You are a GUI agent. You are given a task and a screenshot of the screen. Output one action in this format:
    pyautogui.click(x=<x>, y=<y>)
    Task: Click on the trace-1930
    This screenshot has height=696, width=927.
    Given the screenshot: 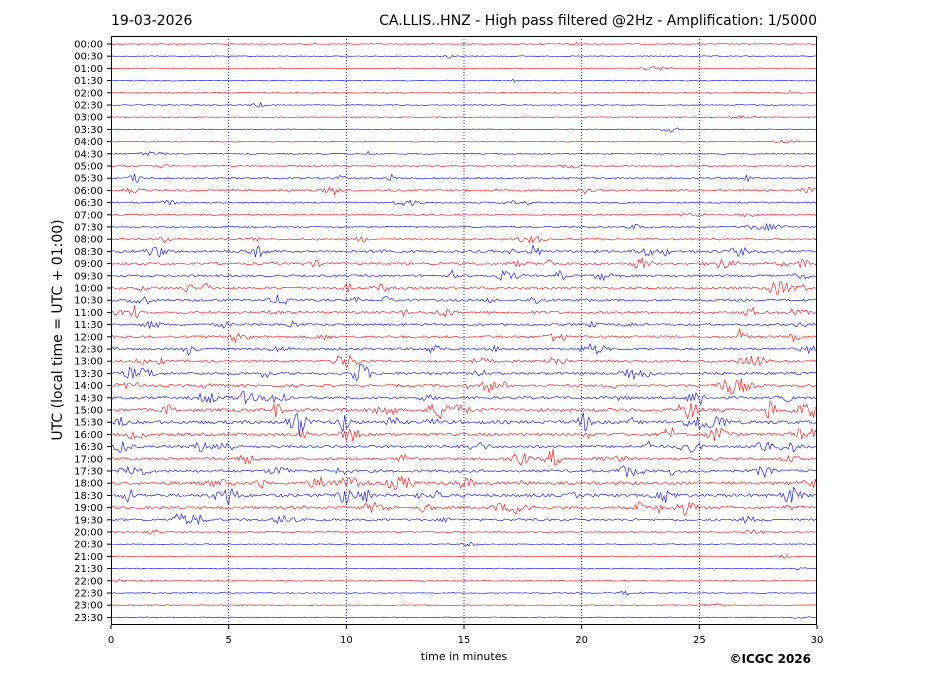 What is the action you would take?
    pyautogui.click(x=464, y=518)
    